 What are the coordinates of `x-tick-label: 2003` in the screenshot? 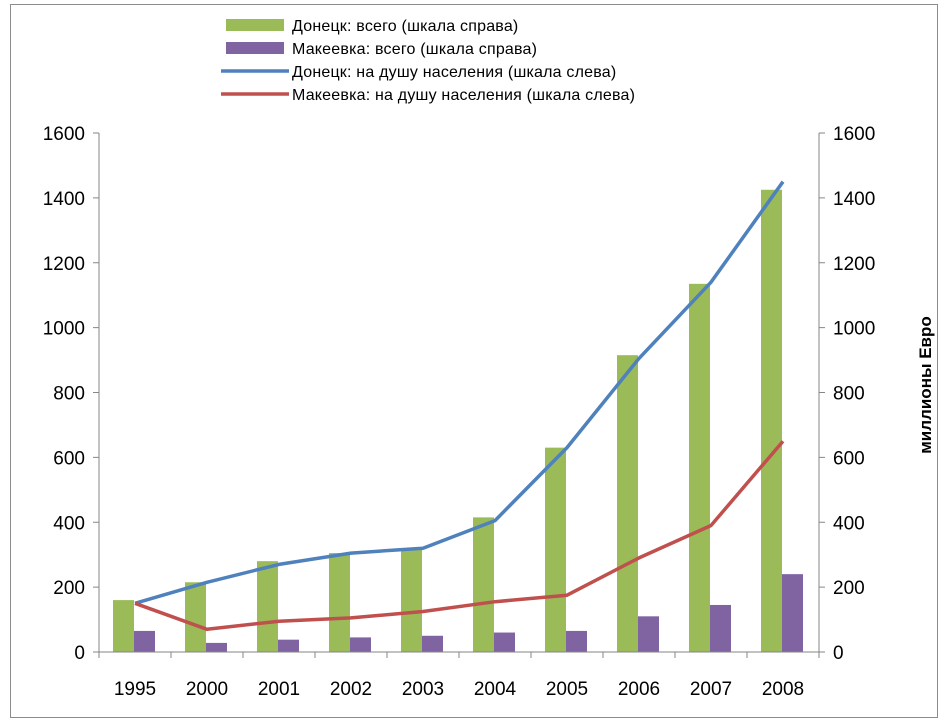 It's located at (423, 689).